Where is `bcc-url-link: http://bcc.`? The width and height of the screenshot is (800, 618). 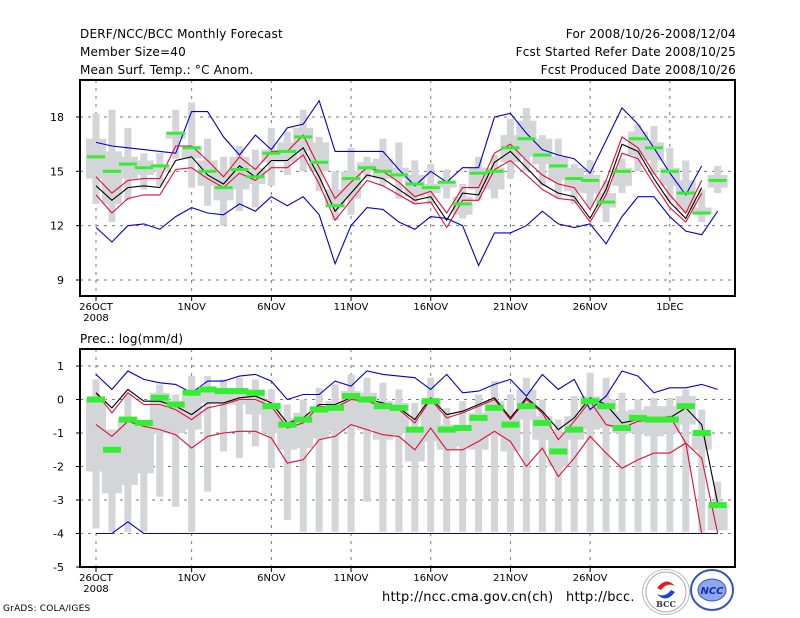 bcc-url-link: http://bcc. is located at coordinates (600, 597).